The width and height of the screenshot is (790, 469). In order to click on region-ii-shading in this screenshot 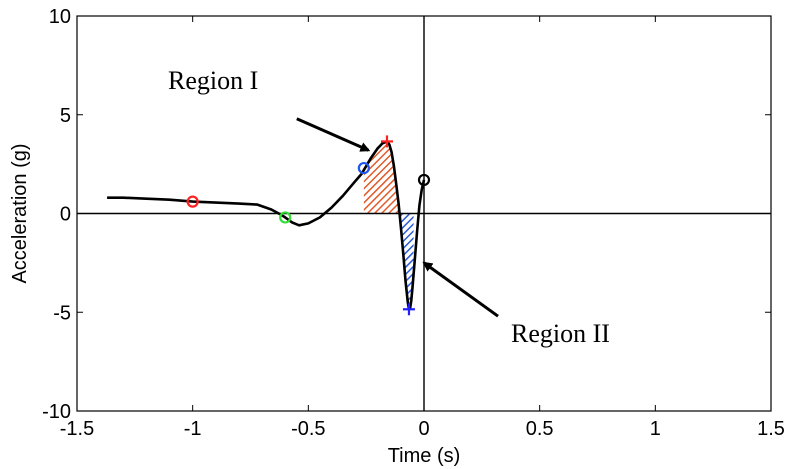, I will do `click(406, 261)`.